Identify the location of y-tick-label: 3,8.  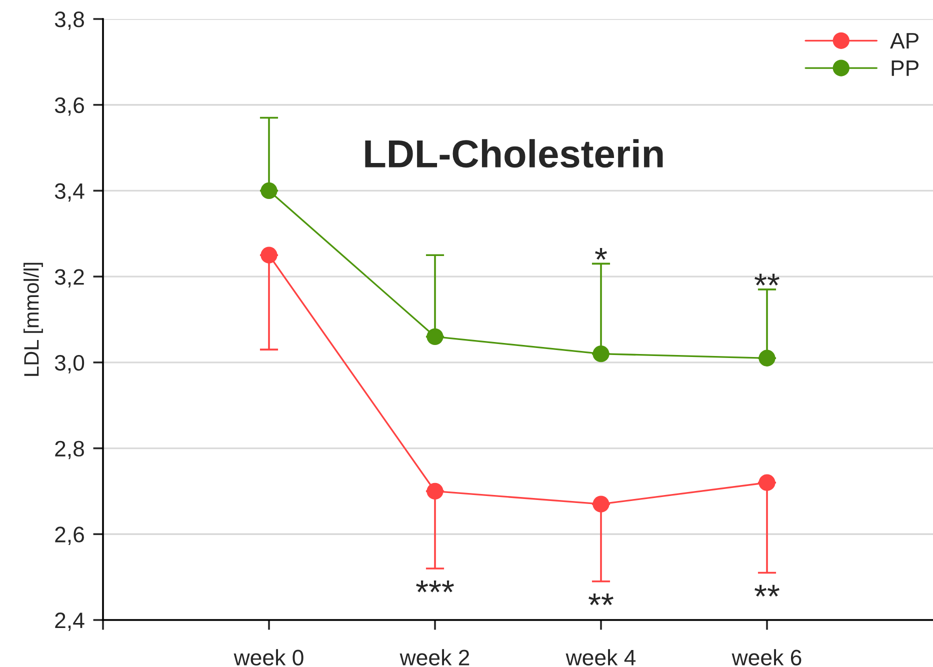
(69, 21).